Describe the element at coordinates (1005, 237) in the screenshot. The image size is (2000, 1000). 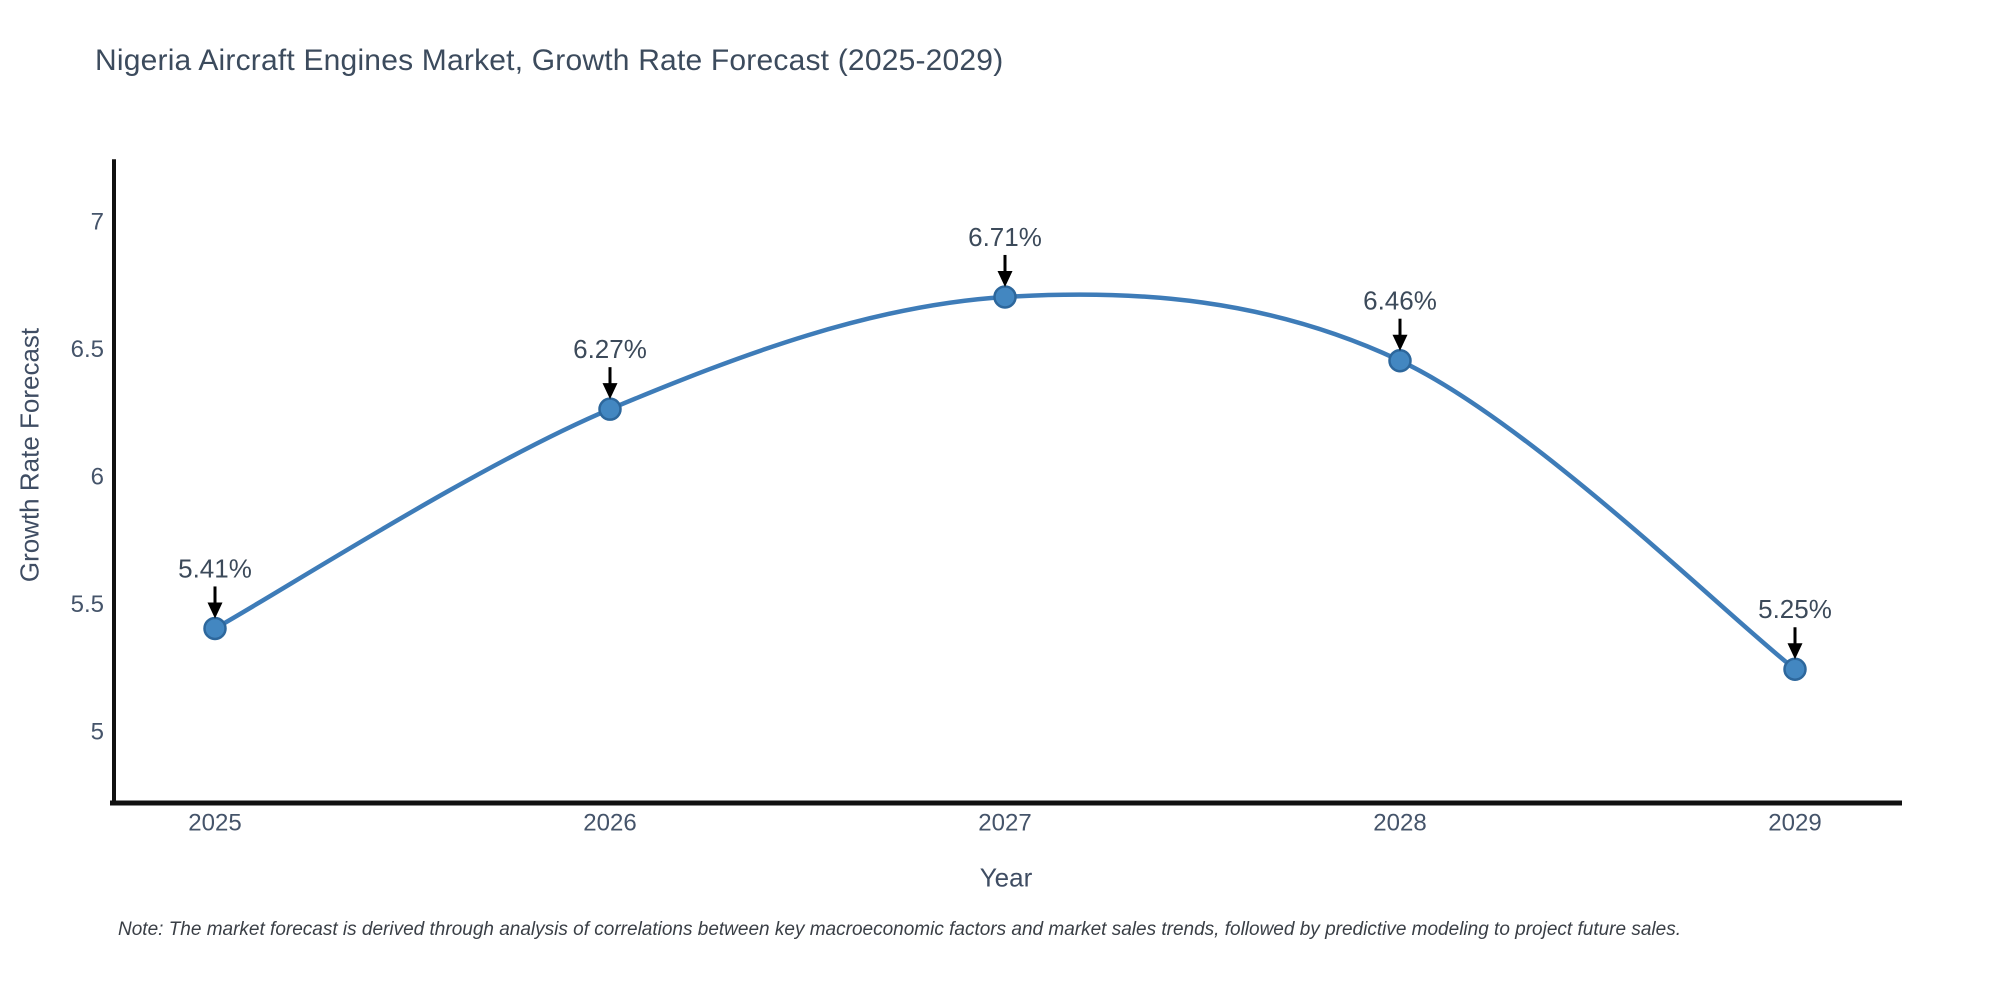
I see `annotation-label: 6.71%` at that location.